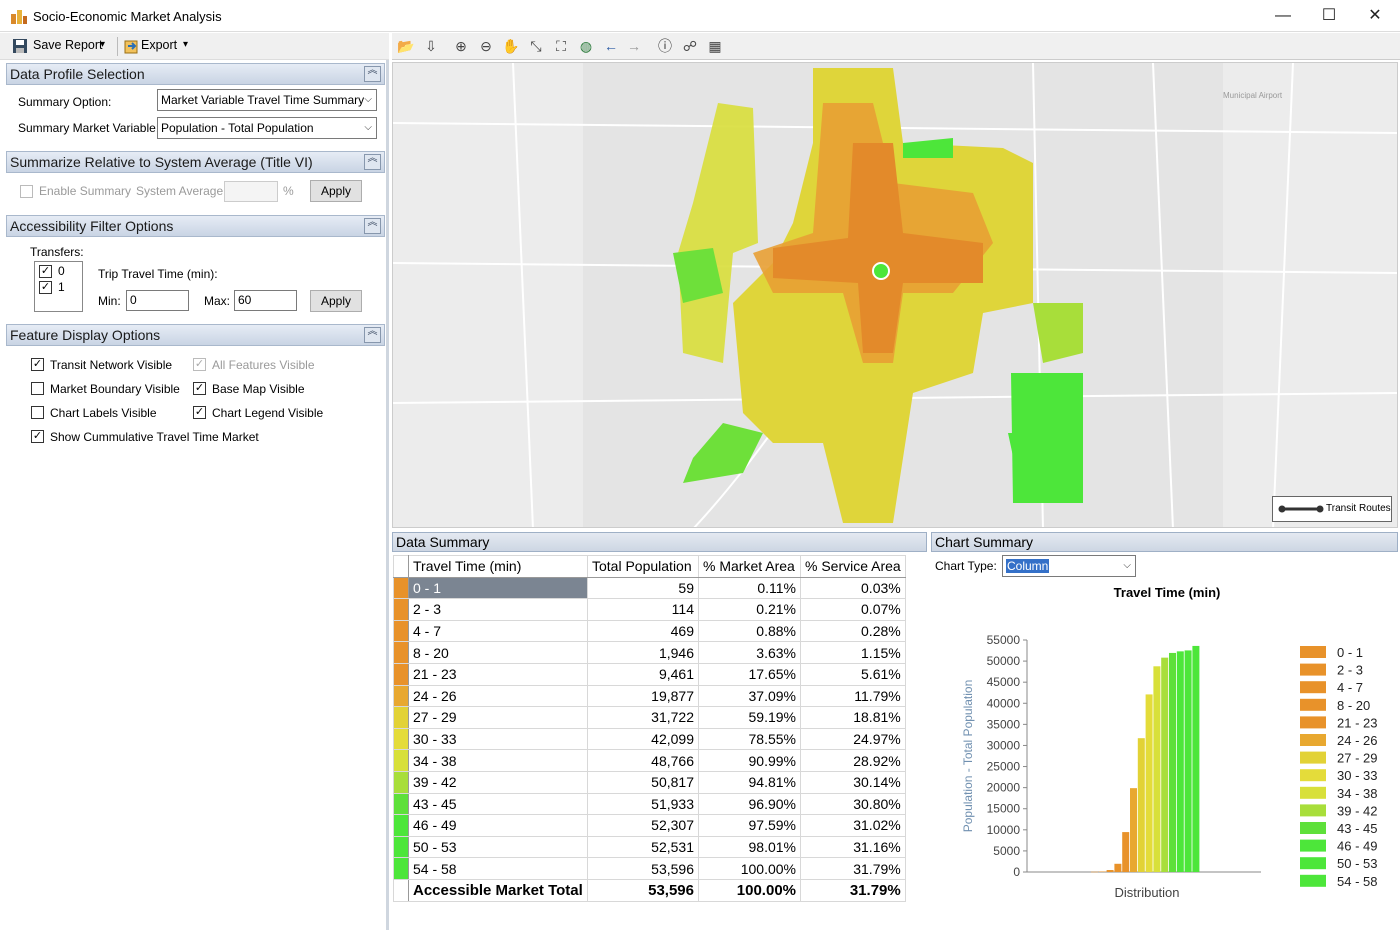 The height and width of the screenshot is (930, 1400). Describe the element at coordinates (267, 128) in the screenshot. I see `market-variable-dropdown: Population - Total Population ⌵` at that location.